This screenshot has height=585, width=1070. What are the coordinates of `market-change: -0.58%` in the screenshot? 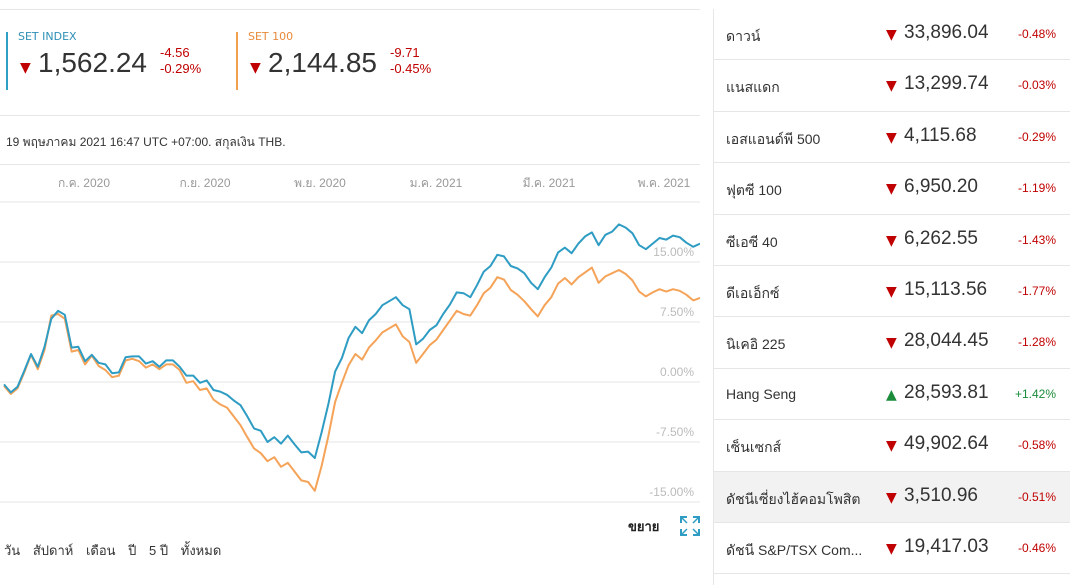 It's located at (1036, 445).